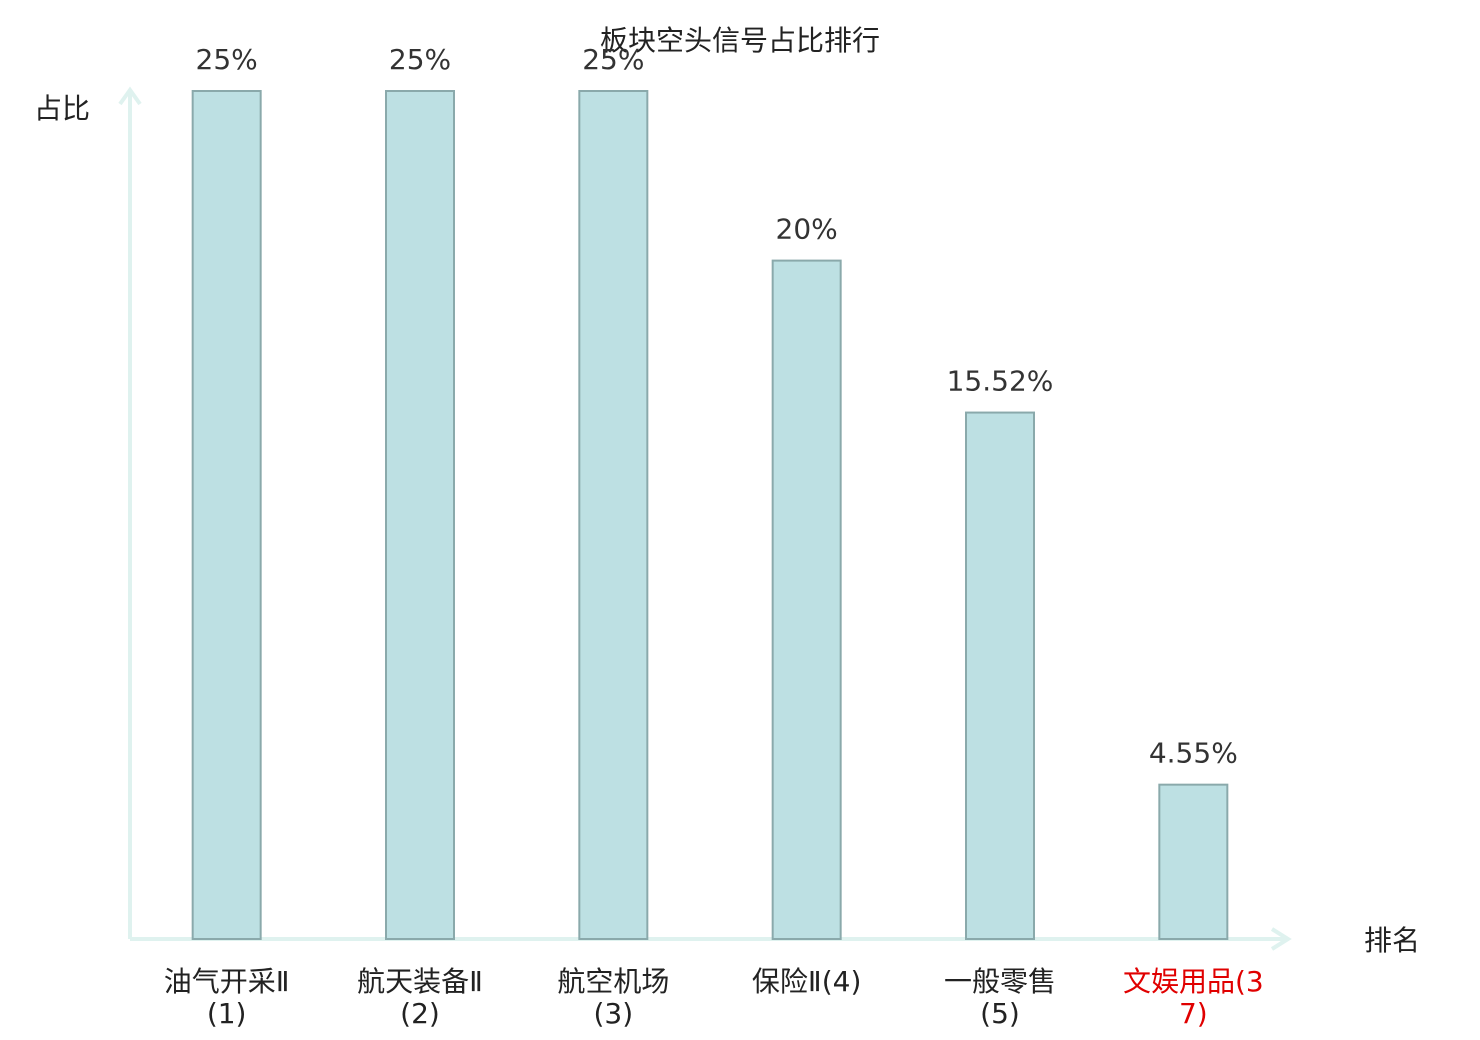 Image resolution: width=1480 pixels, height=1040 pixels. What do you see at coordinates (1193, 997) in the screenshot?
I see `x-tick-label: 文娱用品(37)` at bounding box center [1193, 997].